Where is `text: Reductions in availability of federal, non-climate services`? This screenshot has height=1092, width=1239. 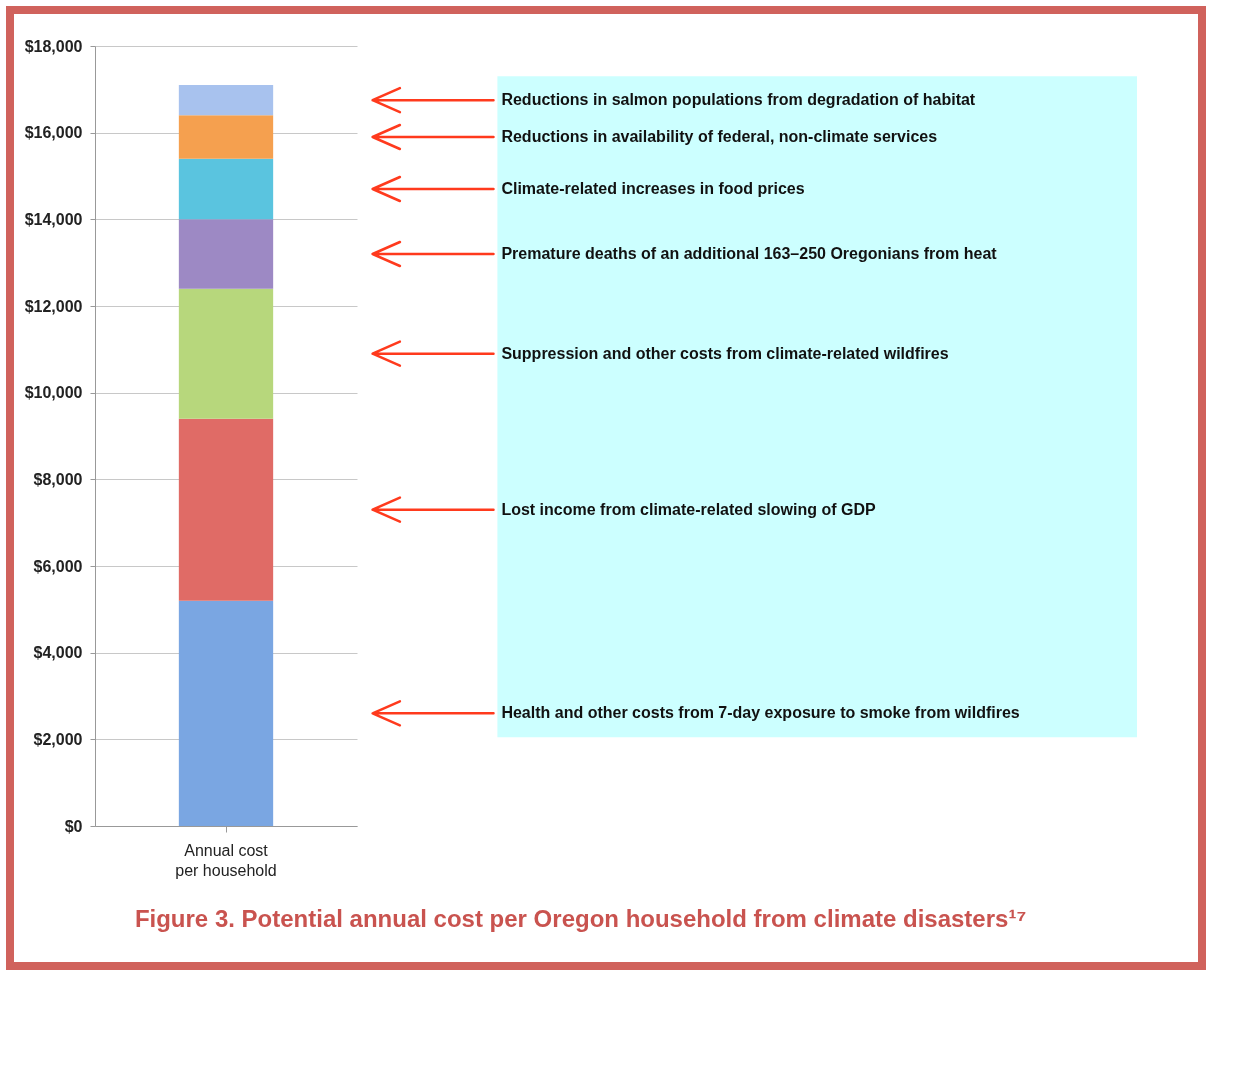
text: Reductions in availability of federal, non-climate services is located at coordinates (719, 136).